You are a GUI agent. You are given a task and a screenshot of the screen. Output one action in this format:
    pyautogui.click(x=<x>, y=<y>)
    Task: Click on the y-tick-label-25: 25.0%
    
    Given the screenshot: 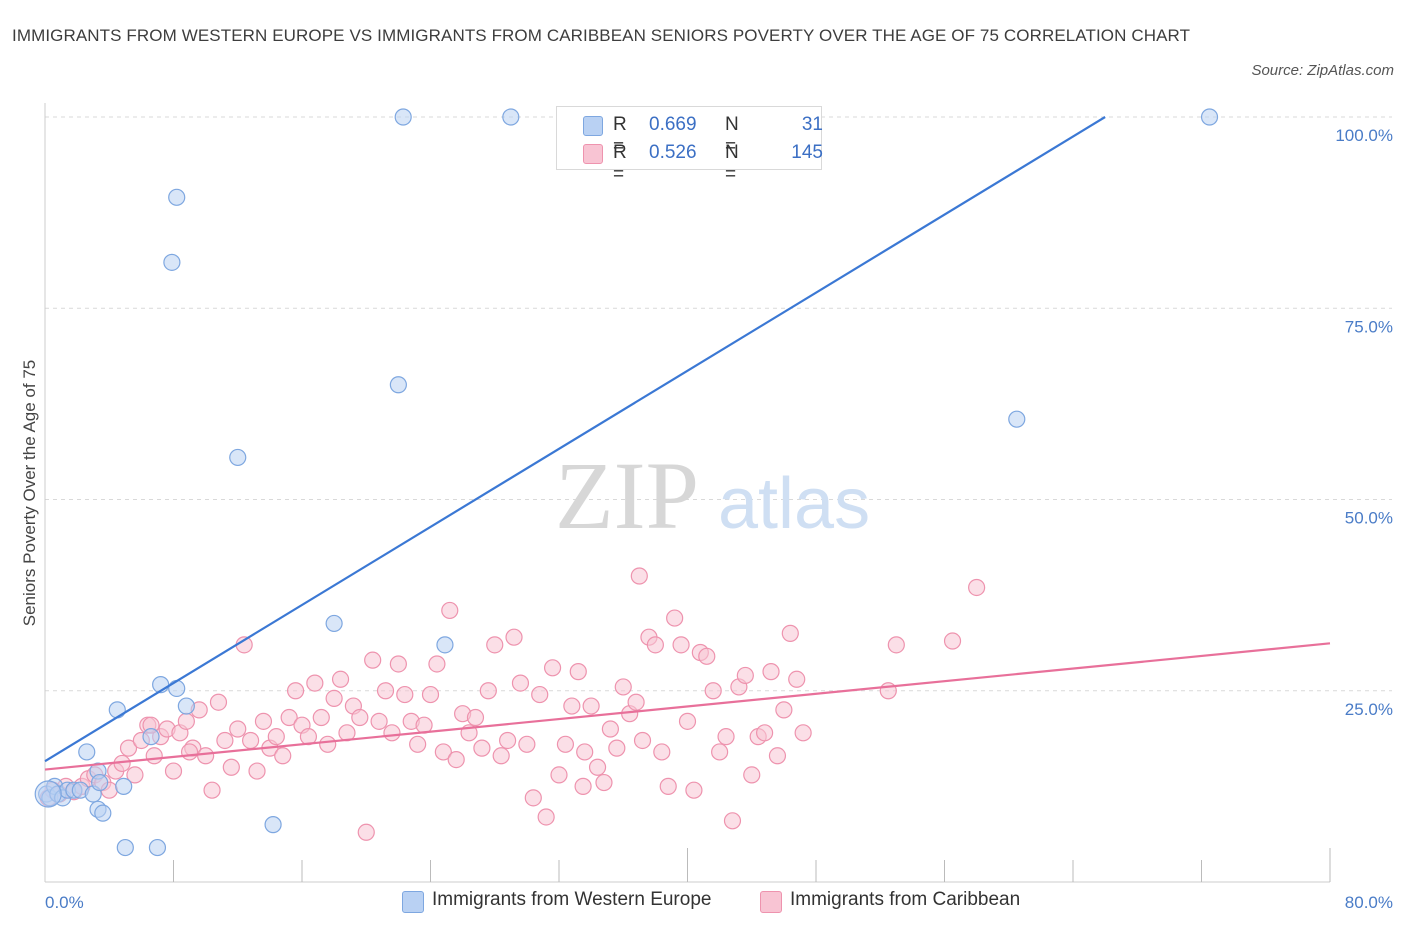 What is the action you would take?
    pyautogui.click(x=1369, y=709)
    